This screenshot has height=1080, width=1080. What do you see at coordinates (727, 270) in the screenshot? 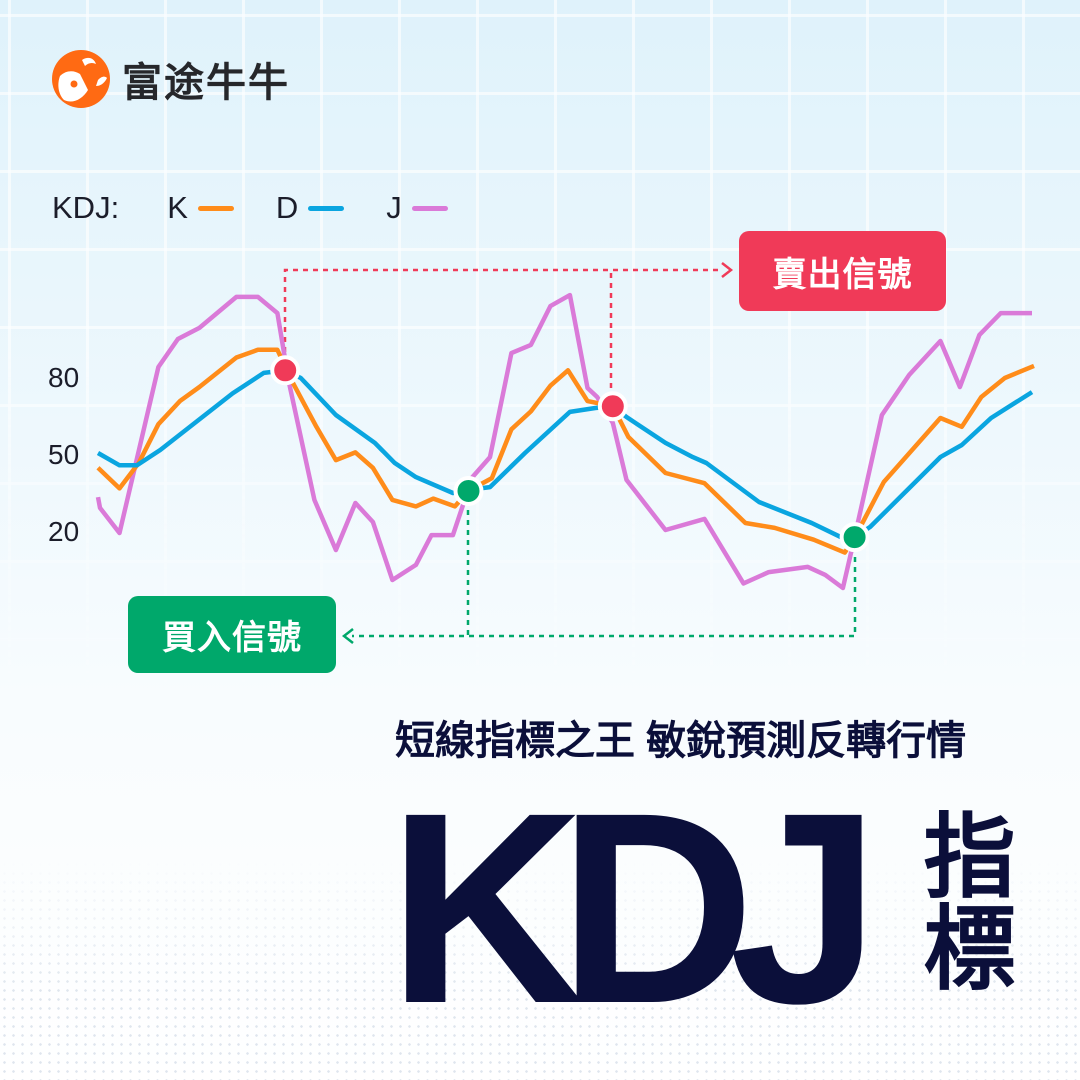
I see `sell-arrow-icon` at bounding box center [727, 270].